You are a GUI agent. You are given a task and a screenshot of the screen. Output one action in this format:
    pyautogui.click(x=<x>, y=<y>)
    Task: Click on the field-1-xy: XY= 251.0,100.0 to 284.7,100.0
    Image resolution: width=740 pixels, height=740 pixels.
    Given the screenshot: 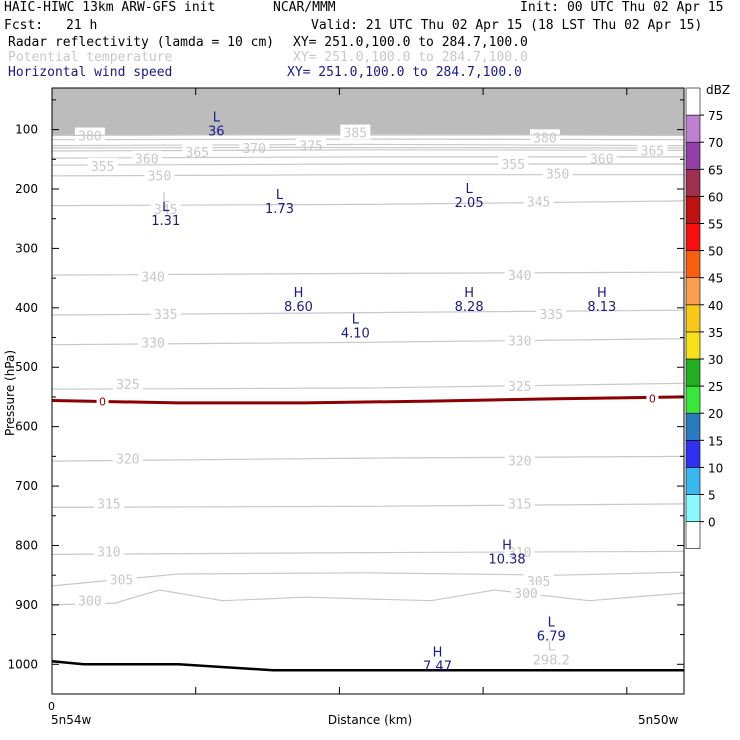 What is the action you would take?
    pyautogui.click(x=410, y=42)
    